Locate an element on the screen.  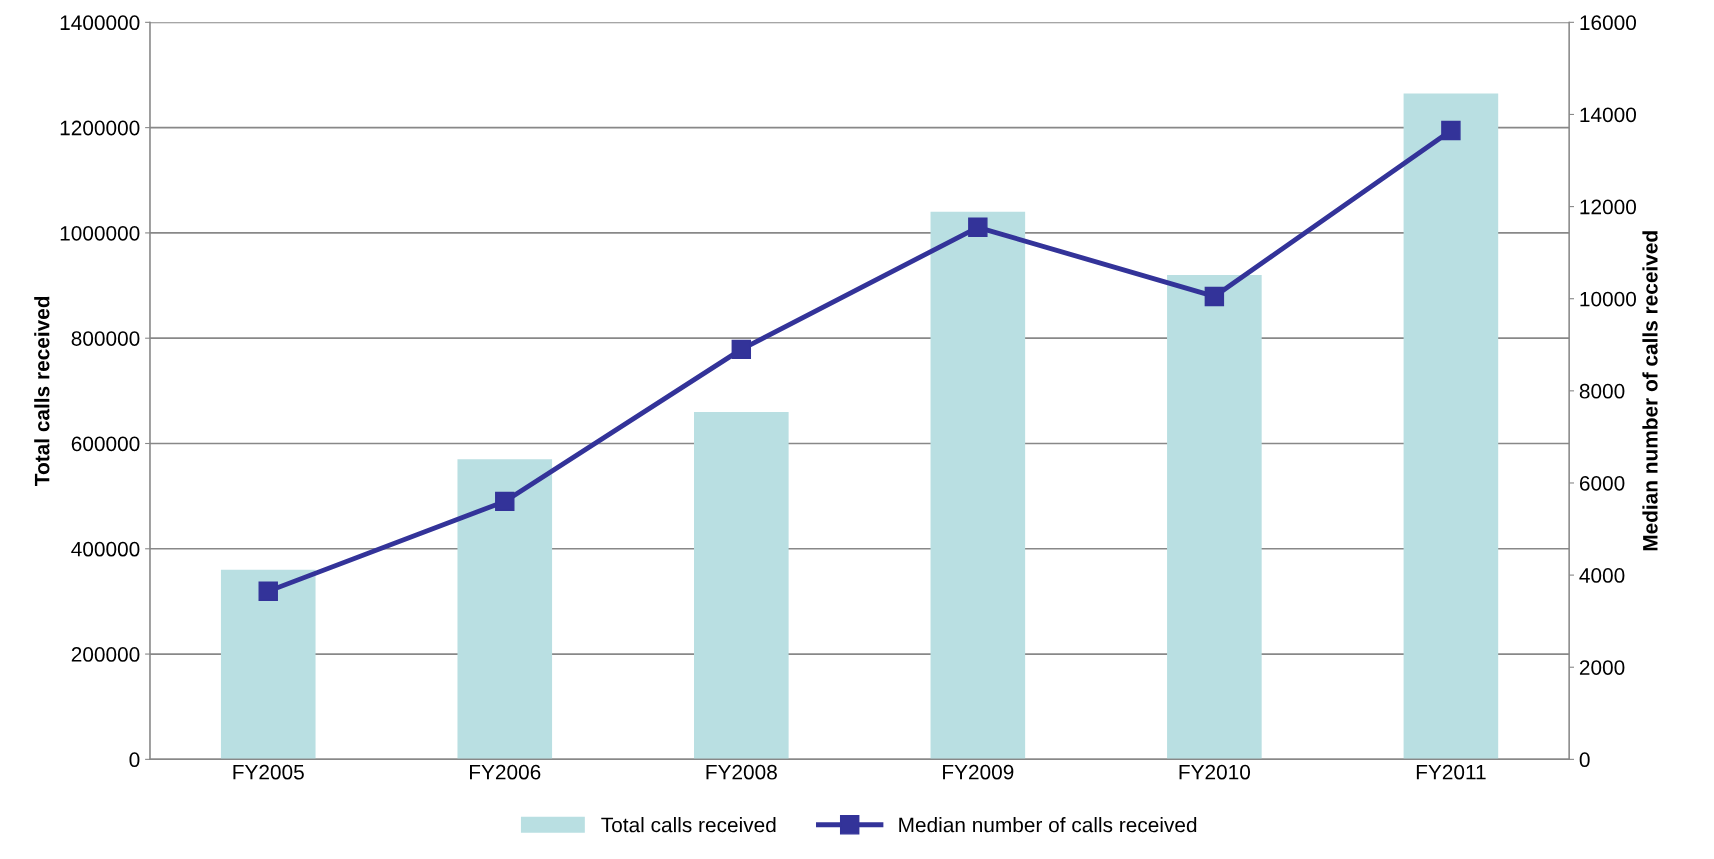
y2-tick-label: 4000 is located at coordinates (1602, 575).